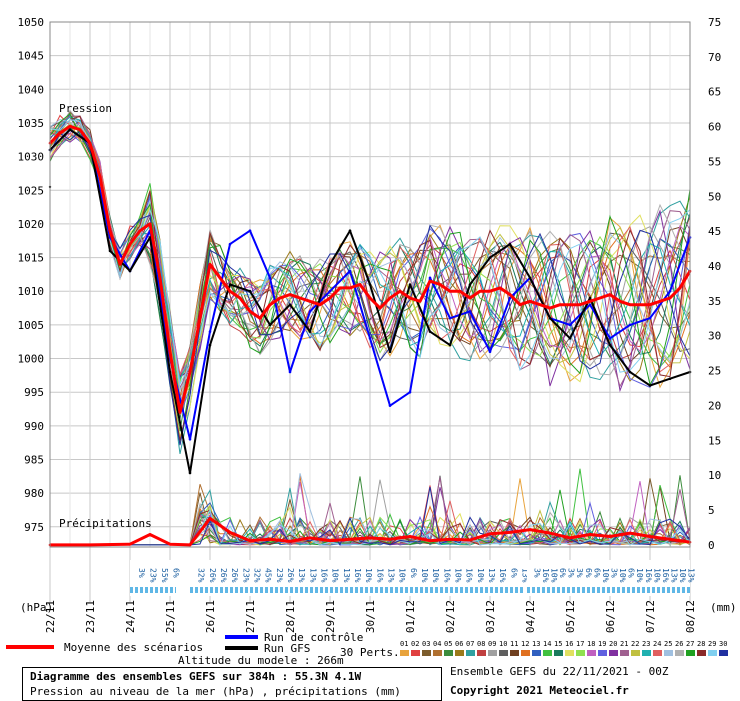 The image size is (740, 701). I want to click on member-number: 30, so click(723, 644).